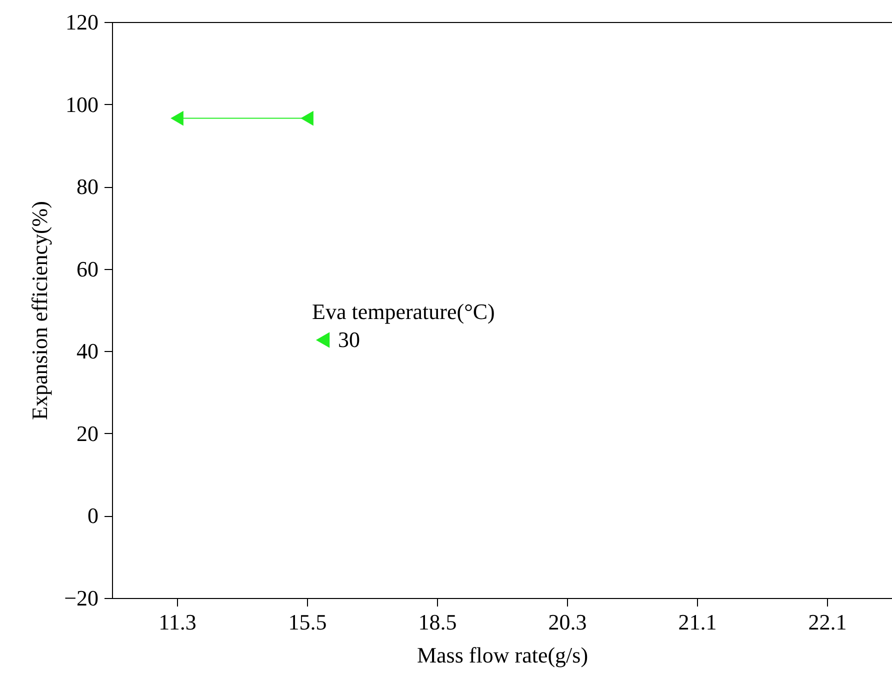  What do you see at coordinates (87, 433) in the screenshot?
I see `y-tick-label: 20` at bounding box center [87, 433].